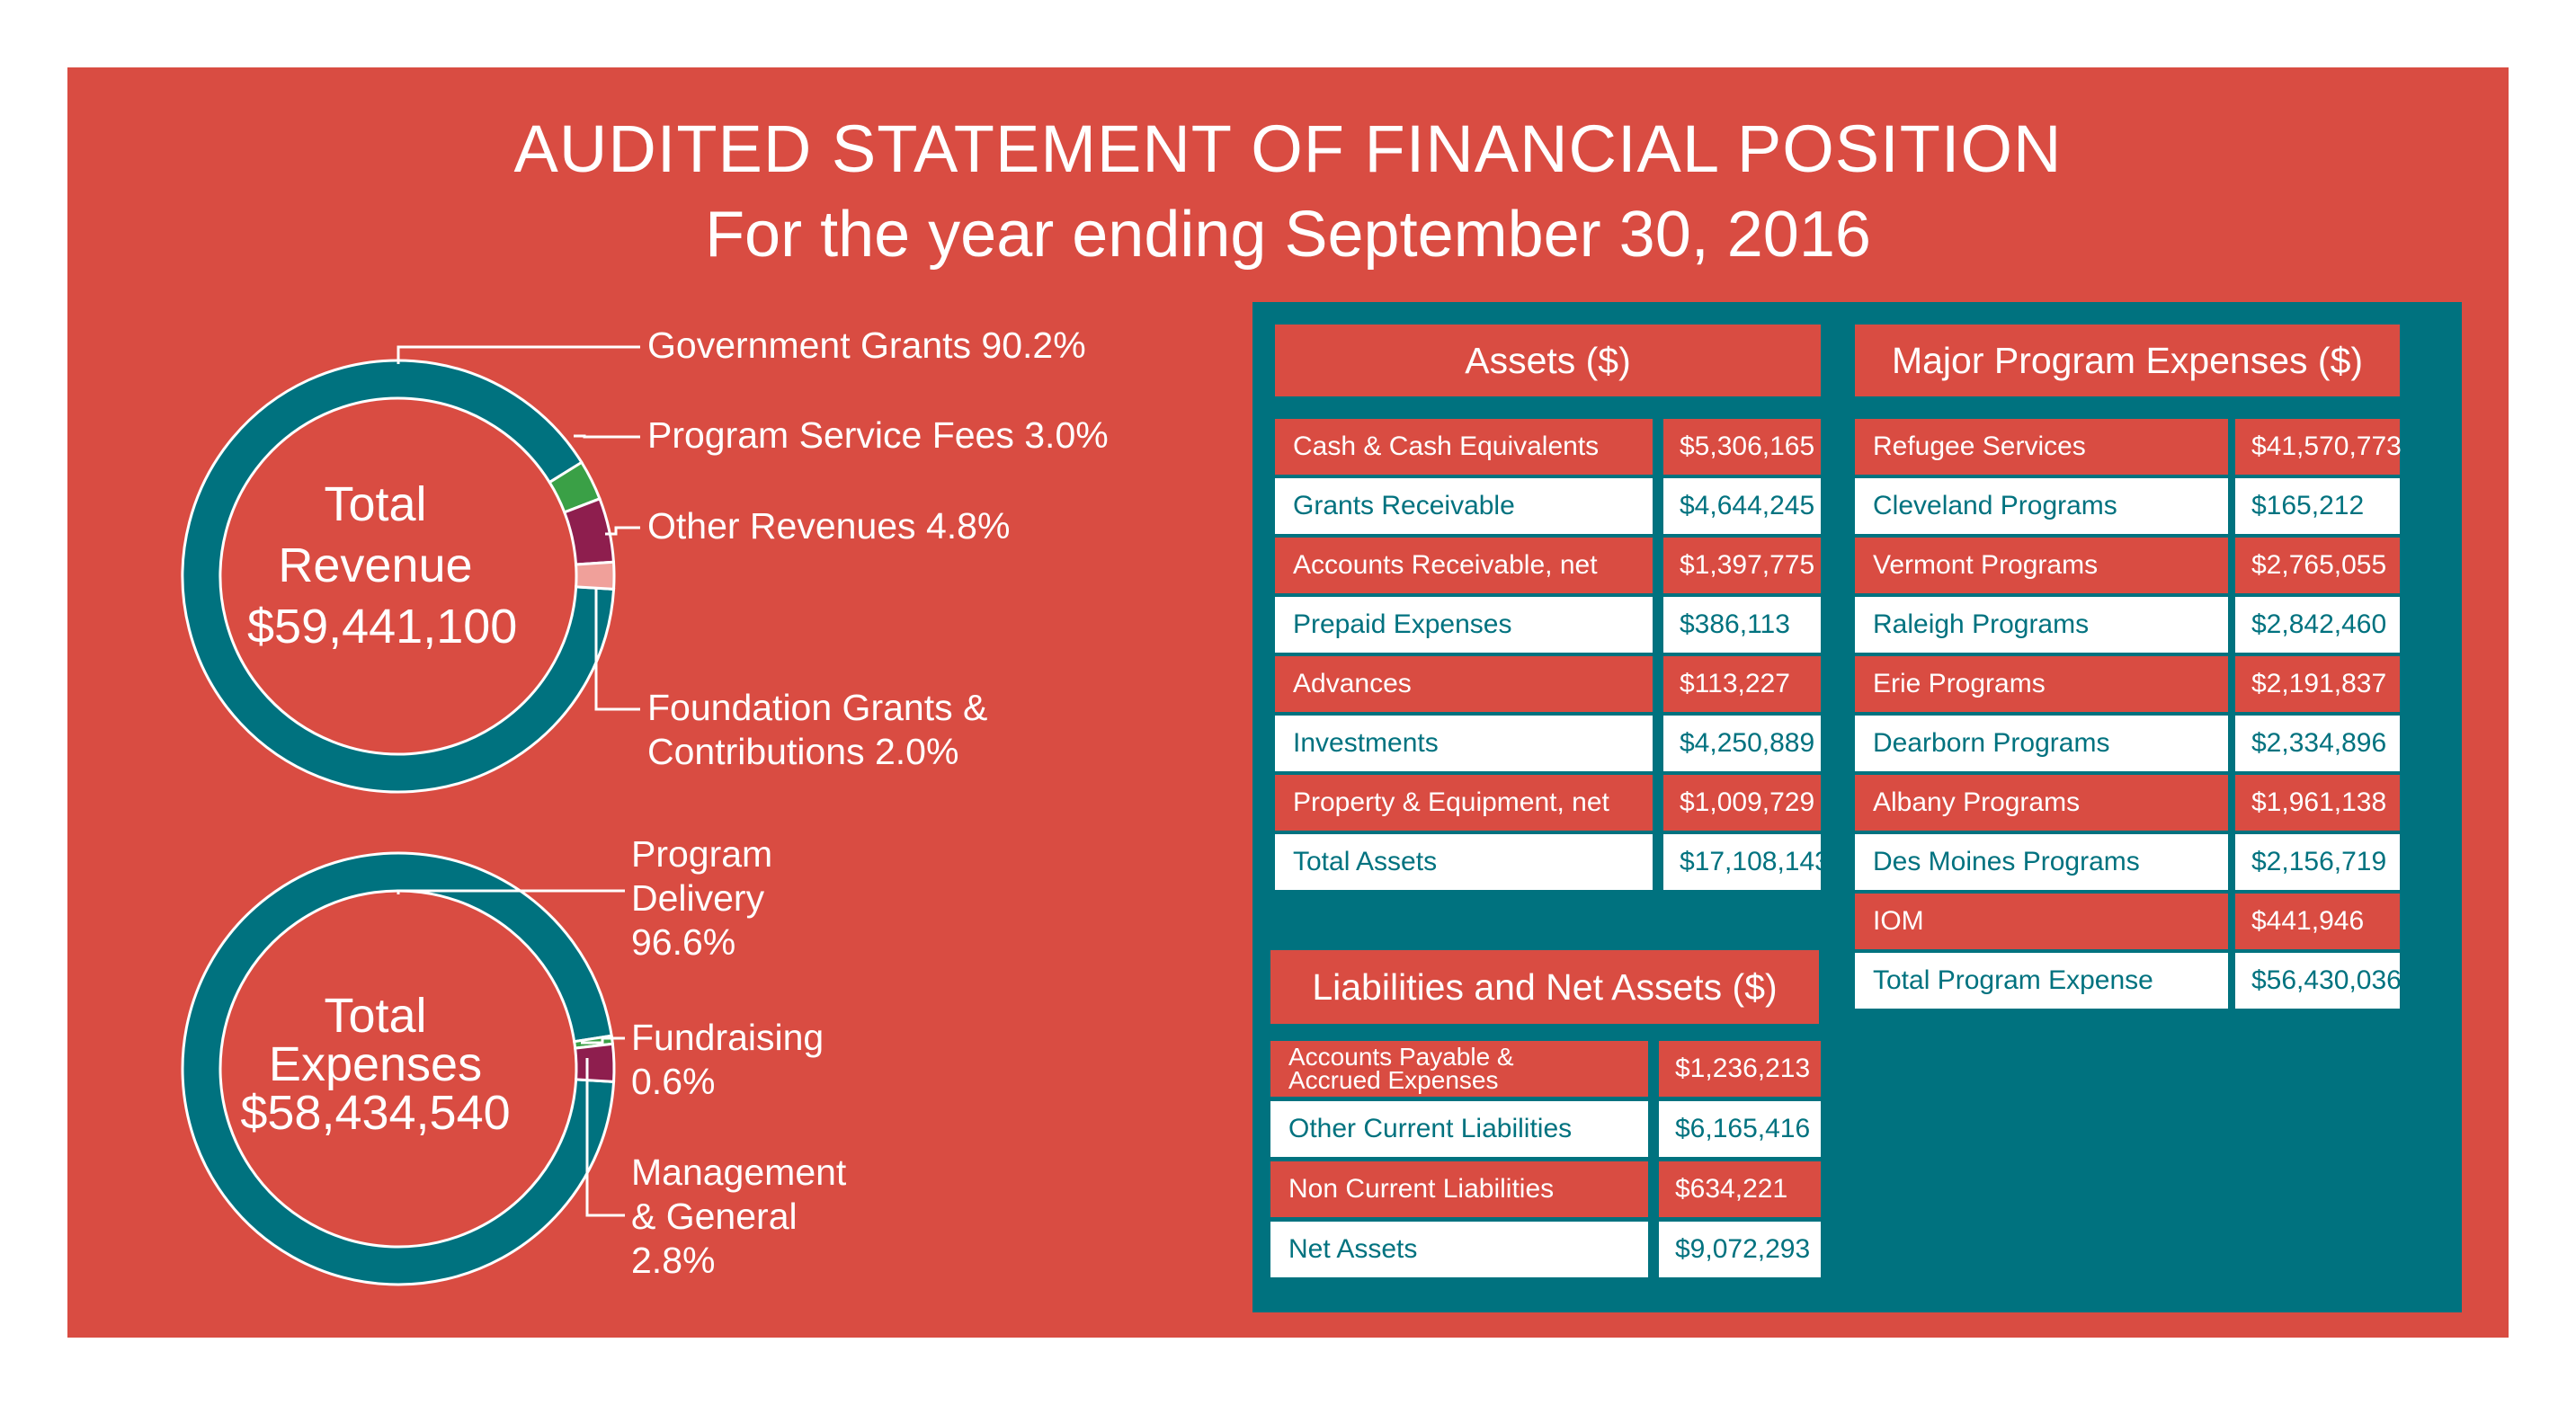 The width and height of the screenshot is (2576, 1405). What do you see at coordinates (1742, 625) in the screenshot?
I see `table-2-row-3-value: $386,113` at bounding box center [1742, 625].